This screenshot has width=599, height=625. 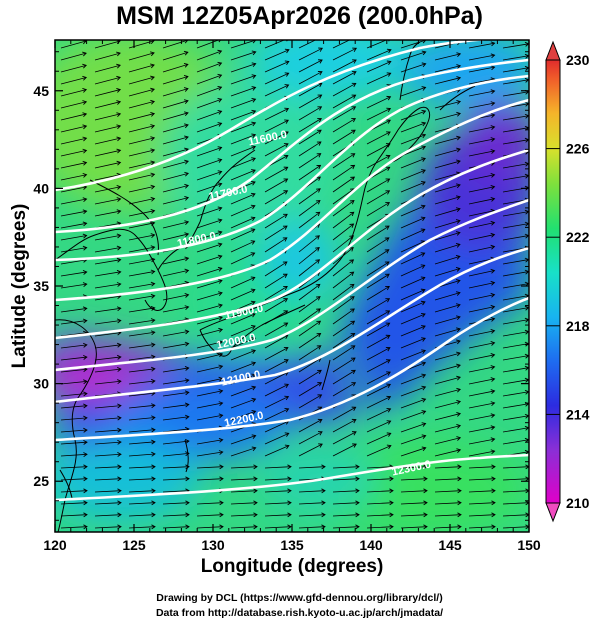 I want to click on colorbar-tick-label: 218, so click(x=578, y=326).